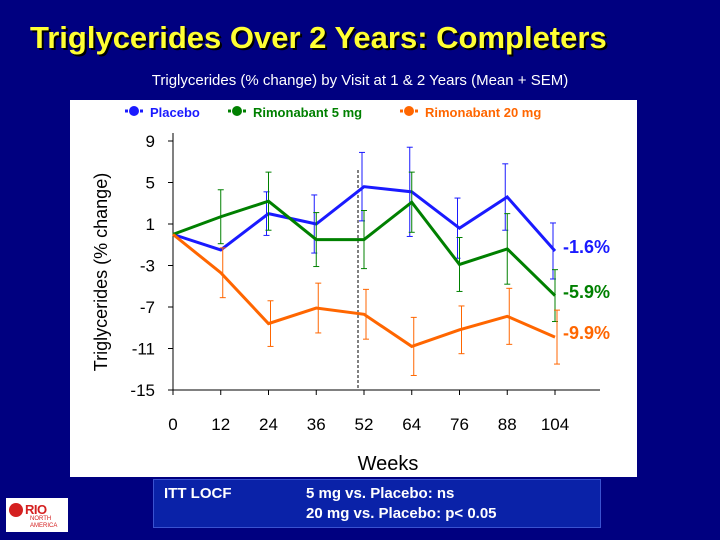 The height and width of the screenshot is (540, 720). I want to click on legend-swatch-dot-placebo, so click(134, 111).